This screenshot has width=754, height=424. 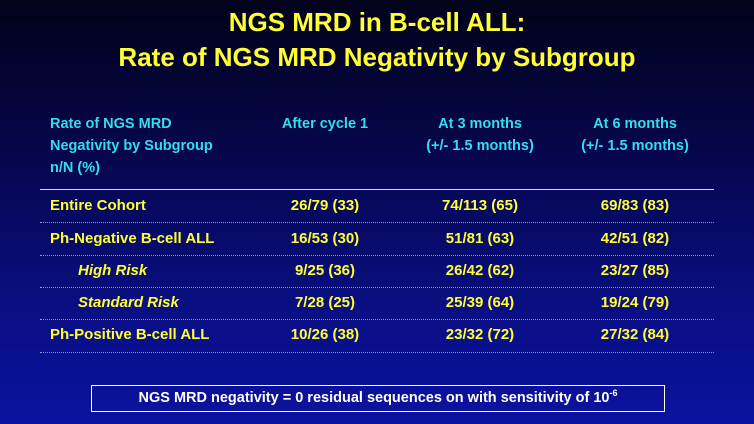 I want to click on cell-at-6-months: 23/27 (85), so click(x=635, y=270).